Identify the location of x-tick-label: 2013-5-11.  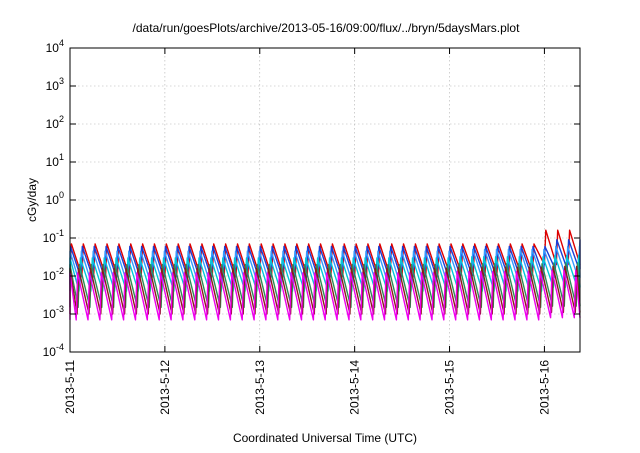
(70, 387).